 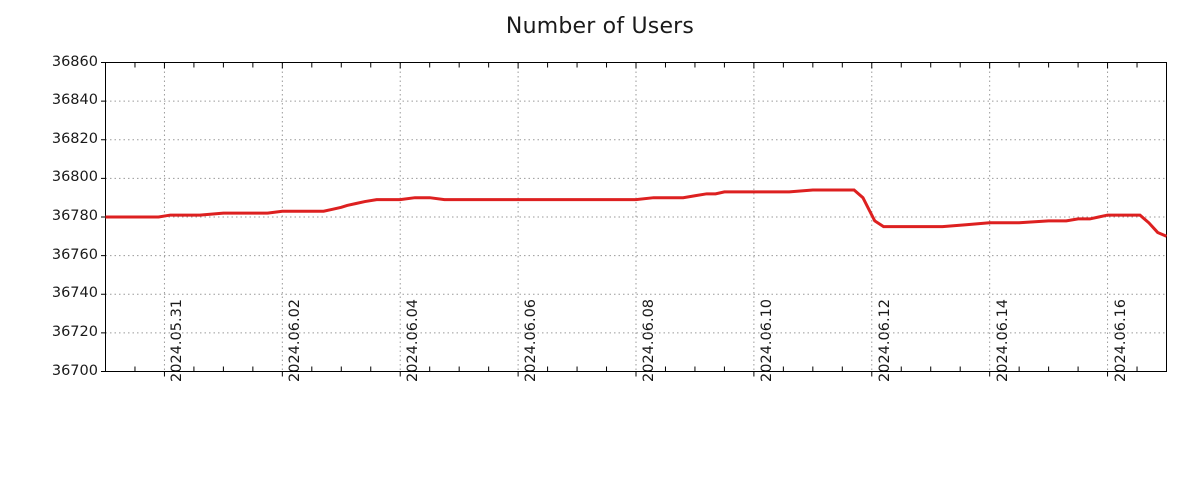 What do you see at coordinates (636, 213) in the screenshot?
I see `data-line-number-of-users` at bounding box center [636, 213].